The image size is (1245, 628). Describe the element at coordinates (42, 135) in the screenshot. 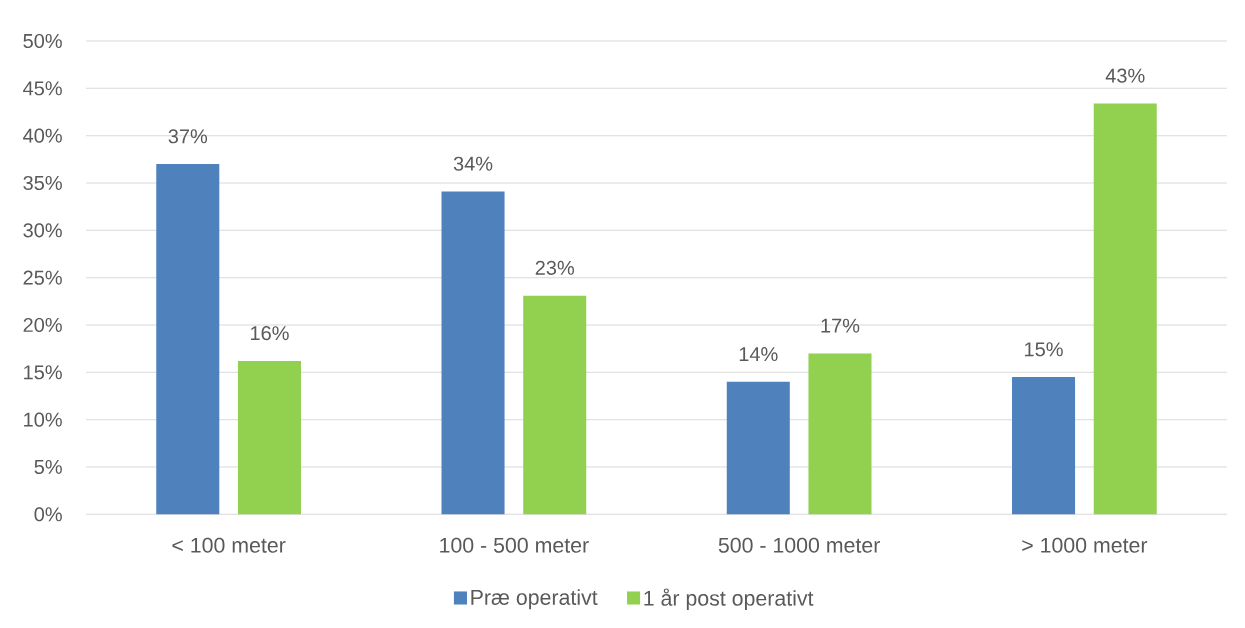

I see `y-tick-label: 40%` at that location.